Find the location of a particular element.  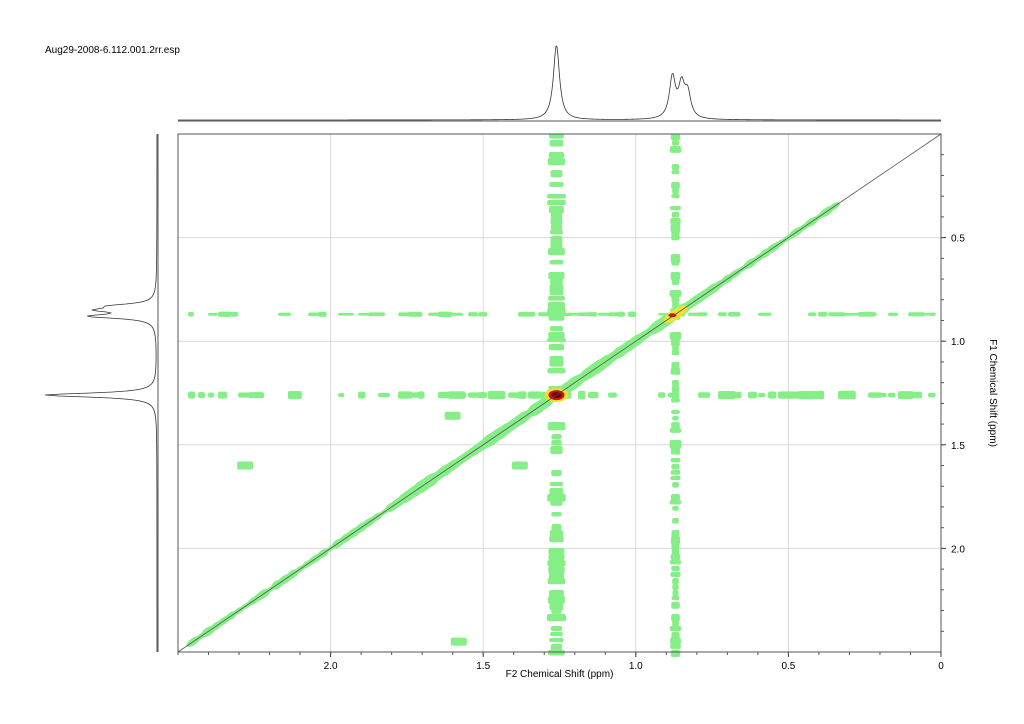

y-axis-title: F1 Chemical Shift (ppm) is located at coordinates (992, 393).